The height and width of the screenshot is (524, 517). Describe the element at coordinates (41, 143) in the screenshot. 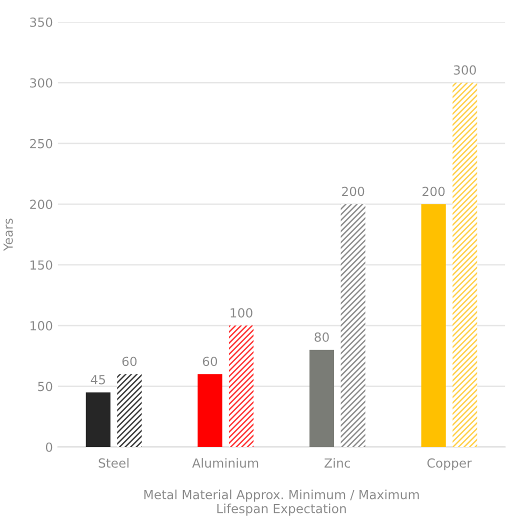

I see `y-tick-label: 250` at that location.